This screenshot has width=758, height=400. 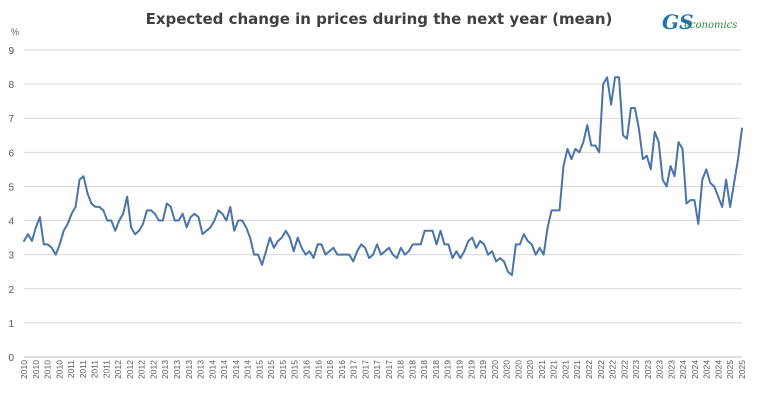 I want to click on y-tick-label: 1, so click(x=11, y=324).